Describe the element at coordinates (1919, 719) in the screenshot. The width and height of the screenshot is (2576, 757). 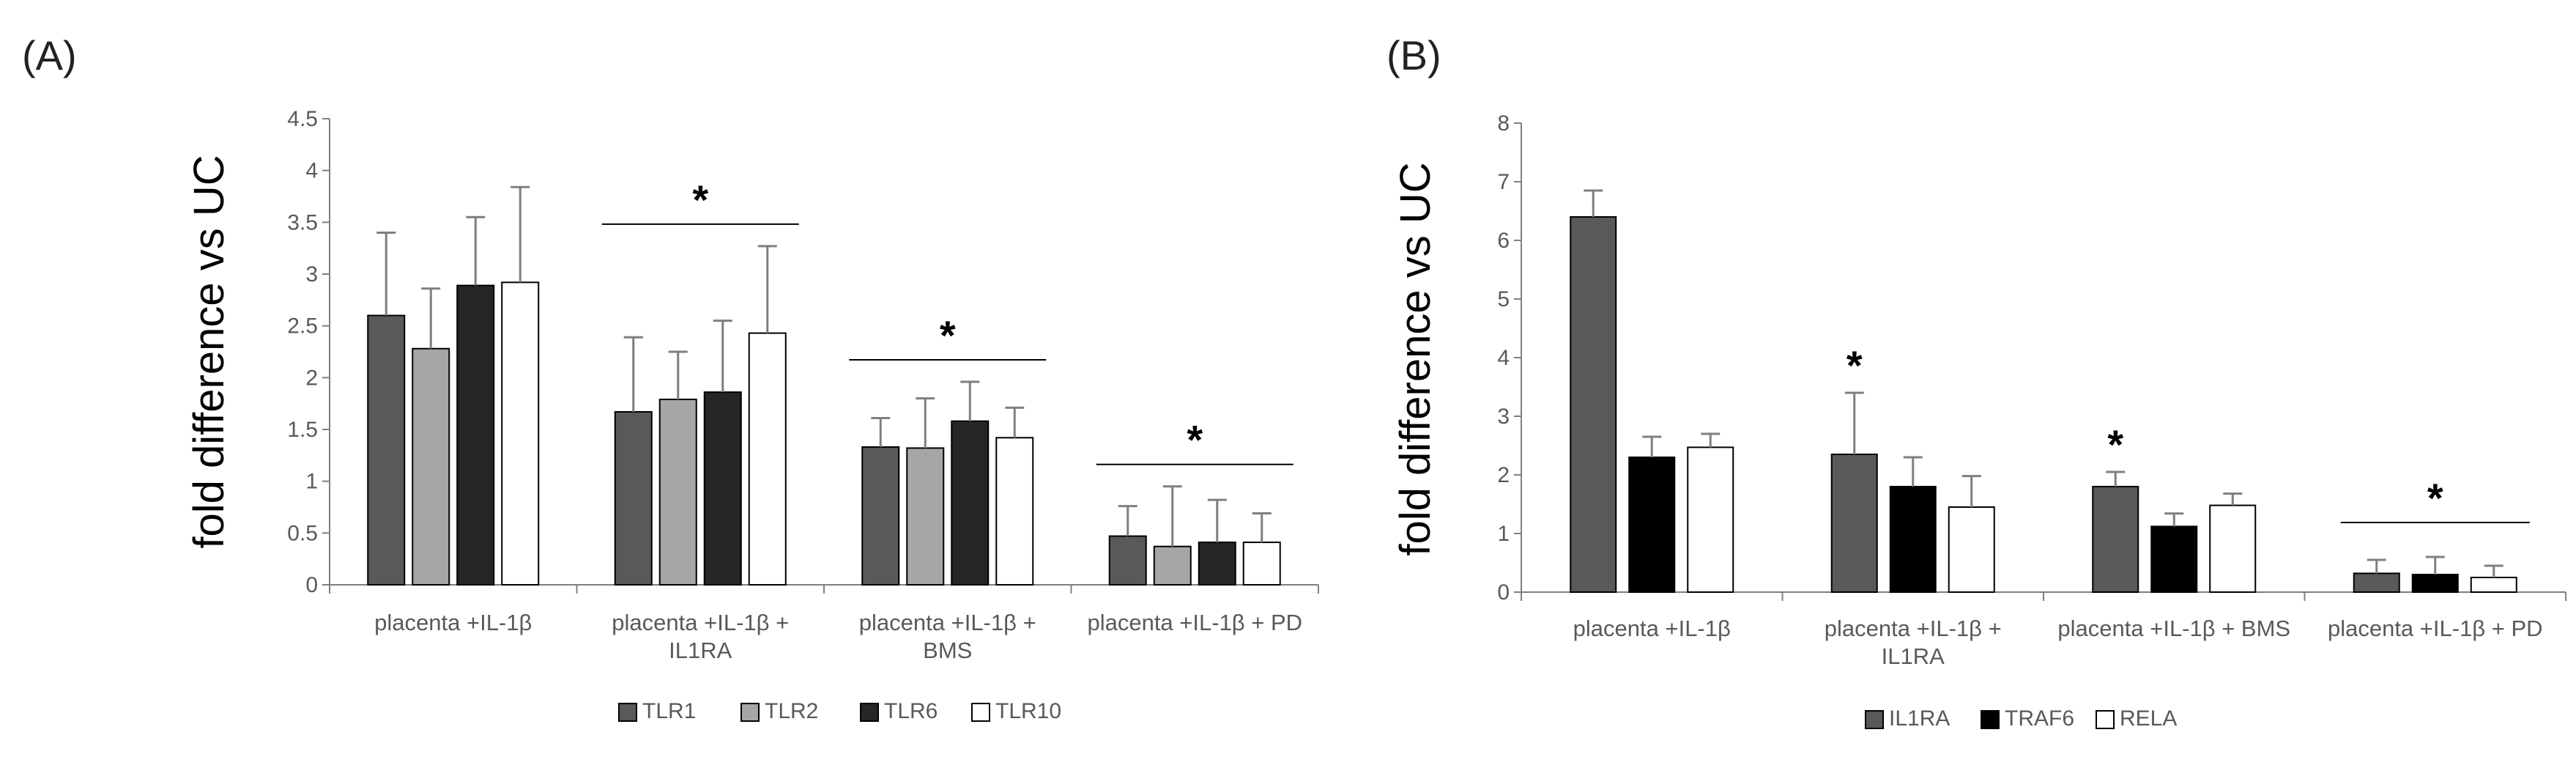
I see `legend-label: IL1RA` at that location.